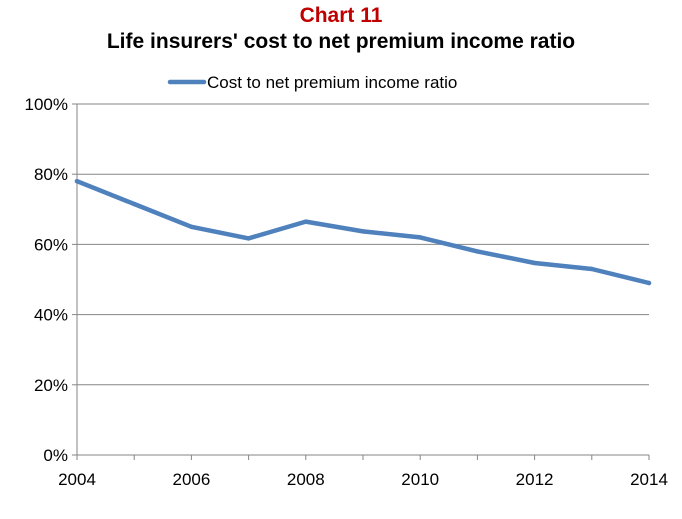 The width and height of the screenshot is (682, 519). What do you see at coordinates (535, 479) in the screenshot?
I see `x-tick-label: 2012` at bounding box center [535, 479].